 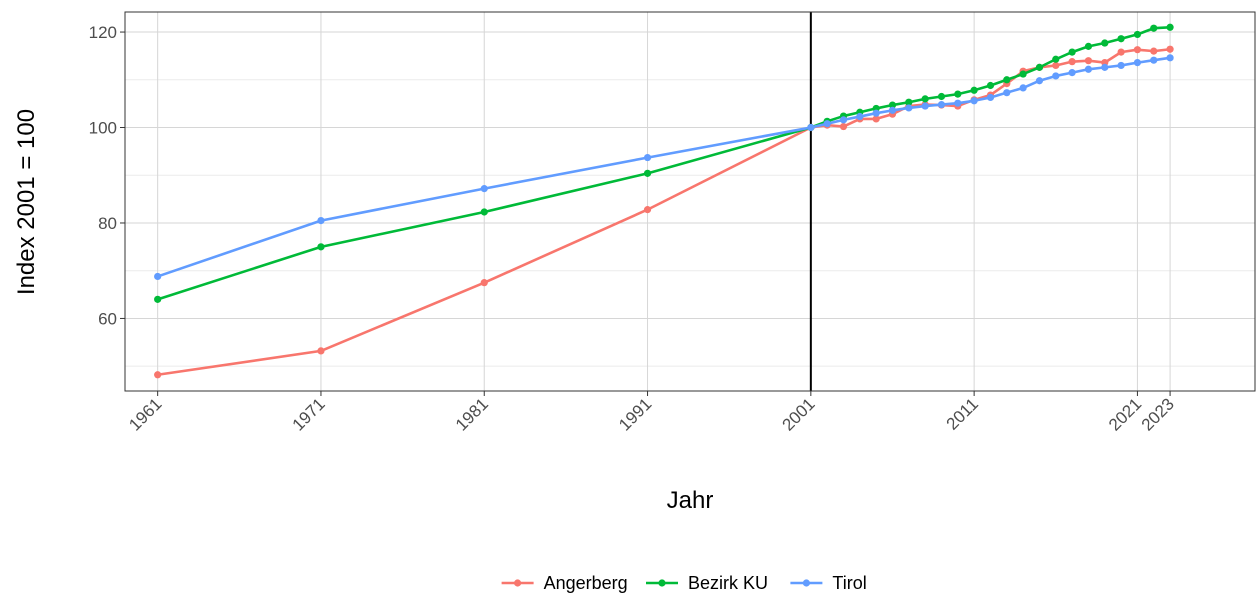 I want to click on y-tick-label: 80, so click(x=107, y=223).